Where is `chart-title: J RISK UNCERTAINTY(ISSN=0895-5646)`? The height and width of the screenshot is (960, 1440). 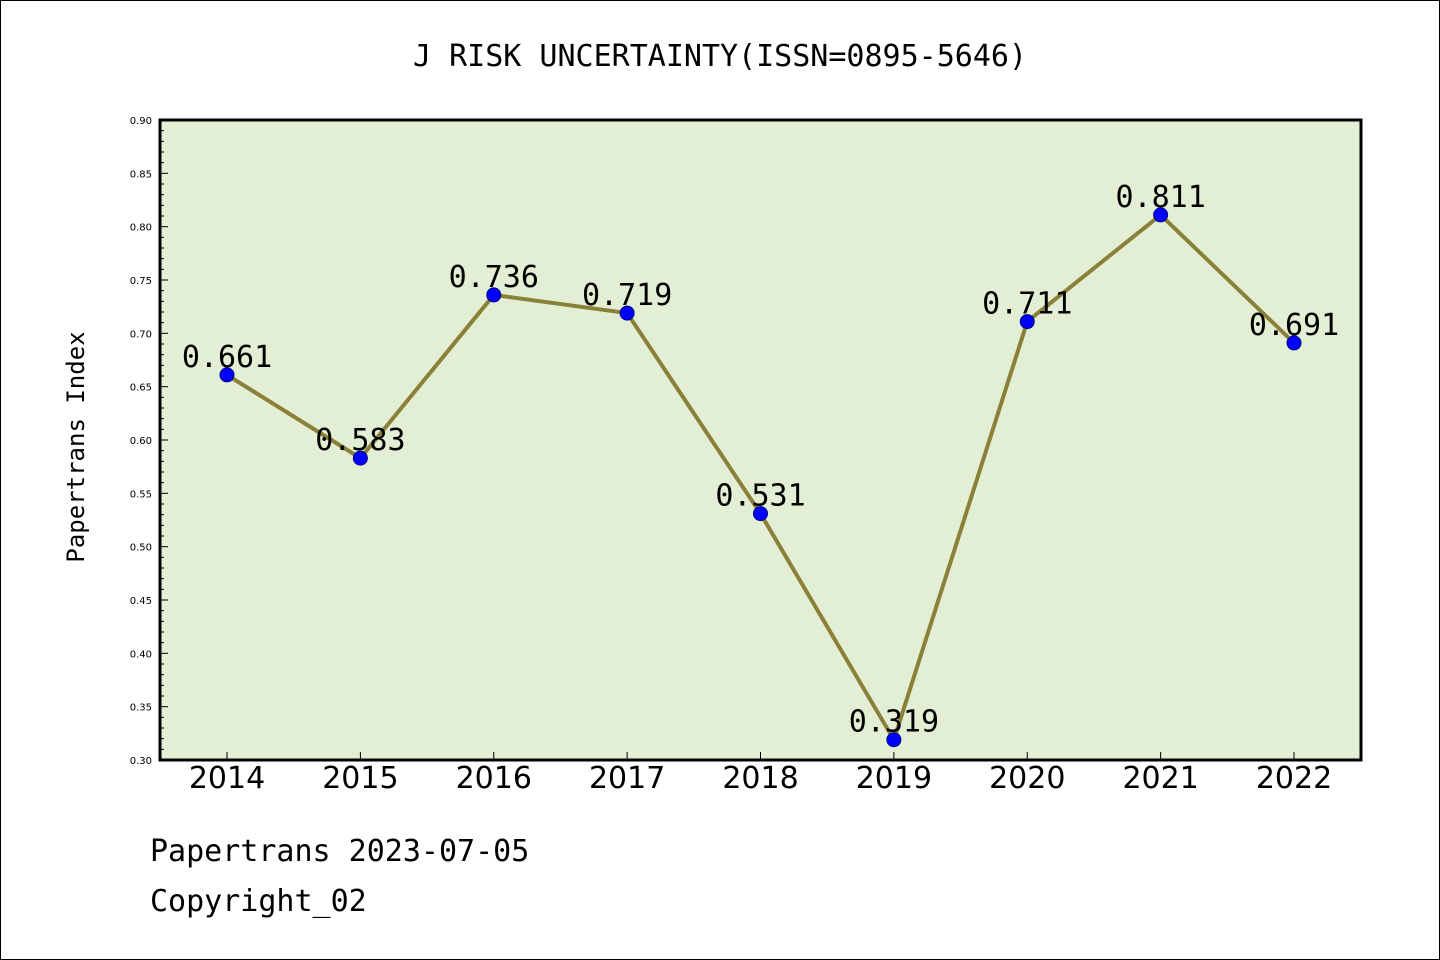
chart-title: J RISK UNCERTAINTY(ISSN=0895-5646) is located at coordinates (720, 56).